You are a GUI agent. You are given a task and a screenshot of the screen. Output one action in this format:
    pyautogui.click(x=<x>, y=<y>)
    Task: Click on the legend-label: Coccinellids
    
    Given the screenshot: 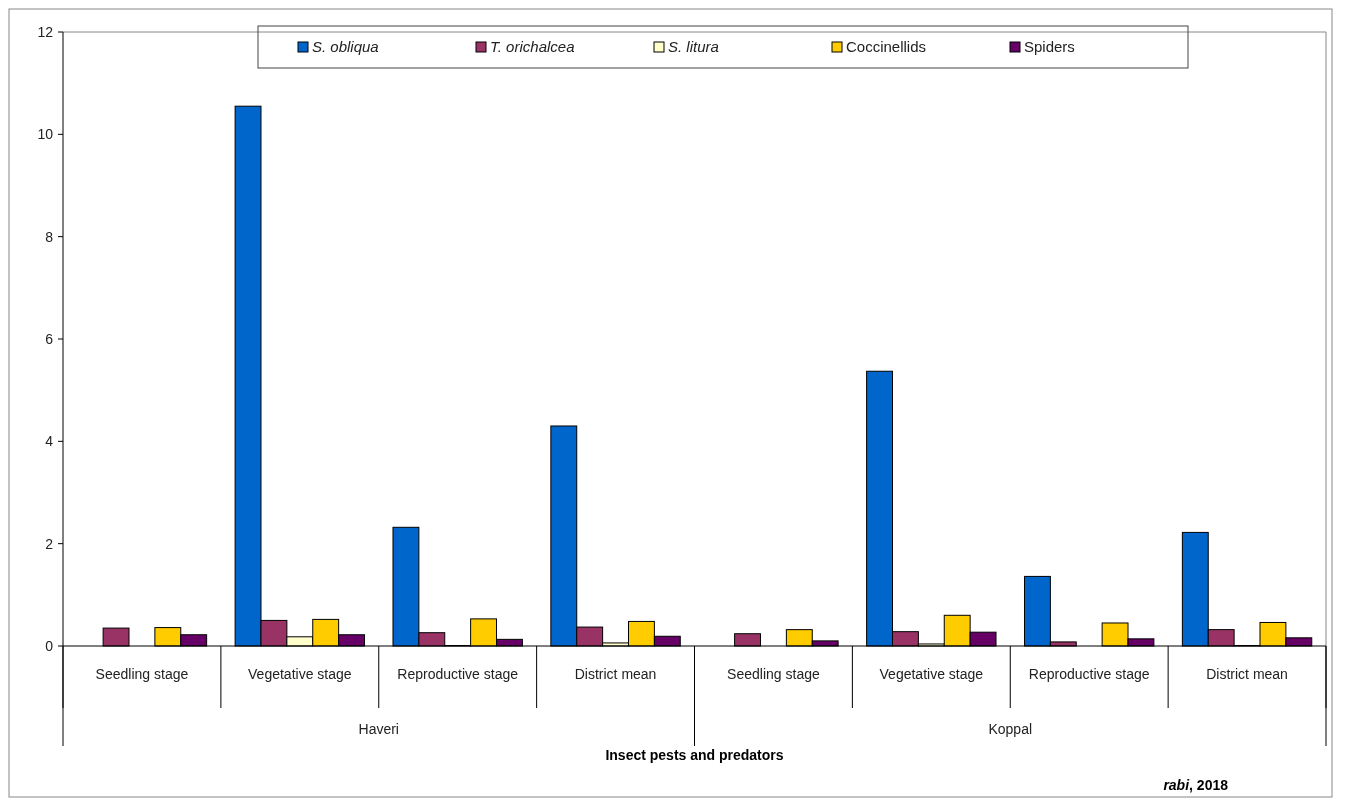 What is the action you would take?
    pyautogui.click(x=886, y=47)
    